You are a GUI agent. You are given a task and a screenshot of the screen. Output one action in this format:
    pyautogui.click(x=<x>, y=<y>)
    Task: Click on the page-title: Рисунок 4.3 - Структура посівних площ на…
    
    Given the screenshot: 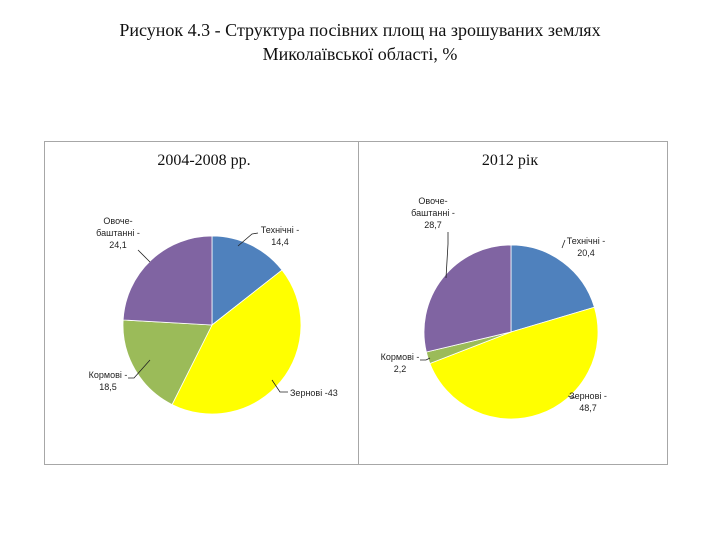 What is the action you would take?
    pyautogui.click(x=360, y=42)
    